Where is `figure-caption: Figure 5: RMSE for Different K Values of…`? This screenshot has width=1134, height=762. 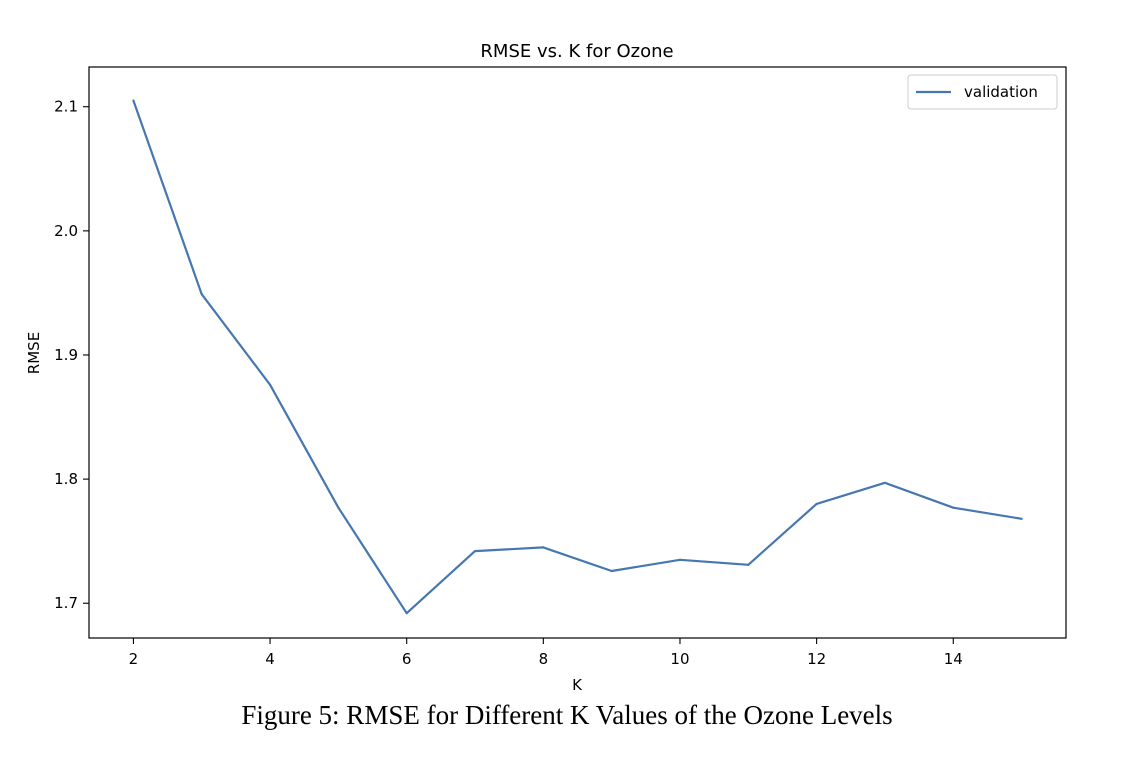
figure-caption: Figure 5: RMSE for Different K Values of… is located at coordinates (567, 715).